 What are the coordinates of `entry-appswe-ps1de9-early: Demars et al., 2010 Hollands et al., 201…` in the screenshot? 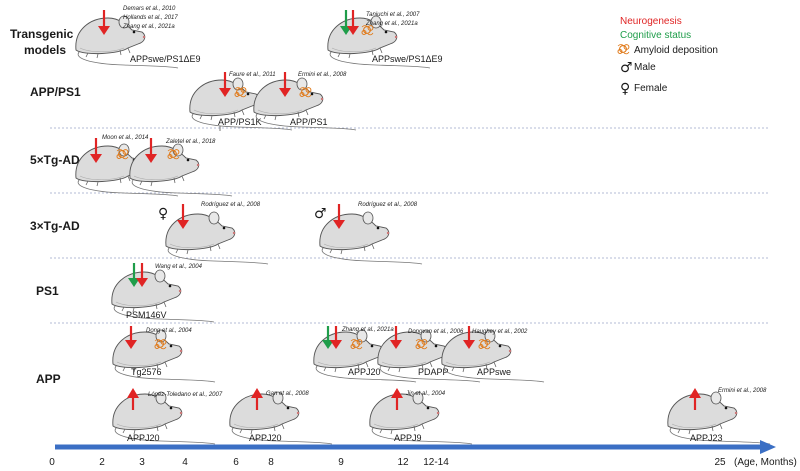 It's located at (138, 37).